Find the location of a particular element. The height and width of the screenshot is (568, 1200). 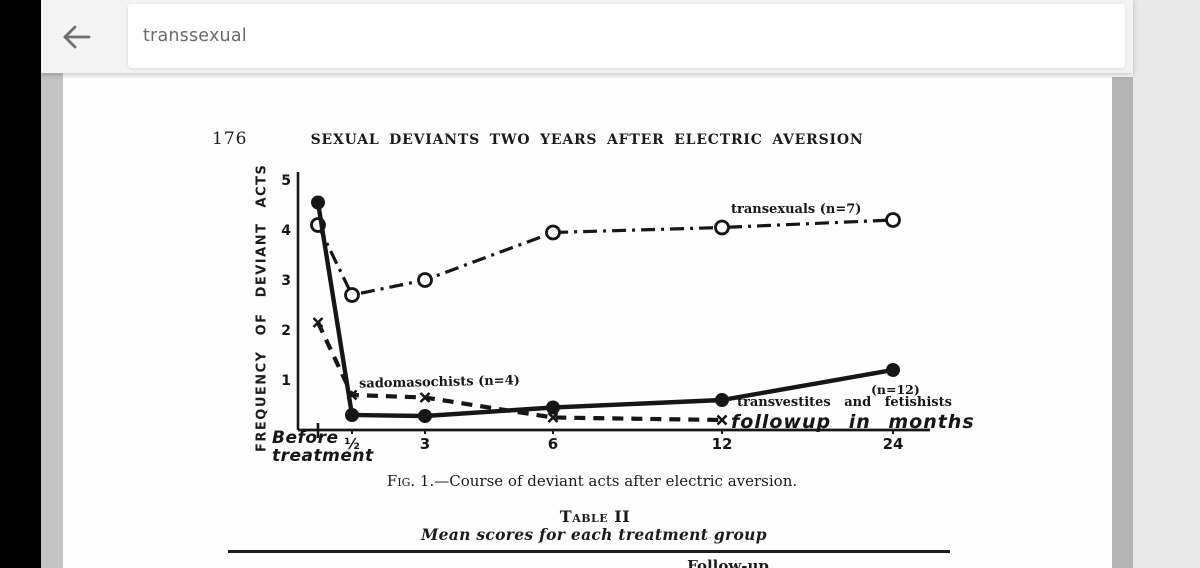

y-tick-label: 3 is located at coordinates (286, 281).